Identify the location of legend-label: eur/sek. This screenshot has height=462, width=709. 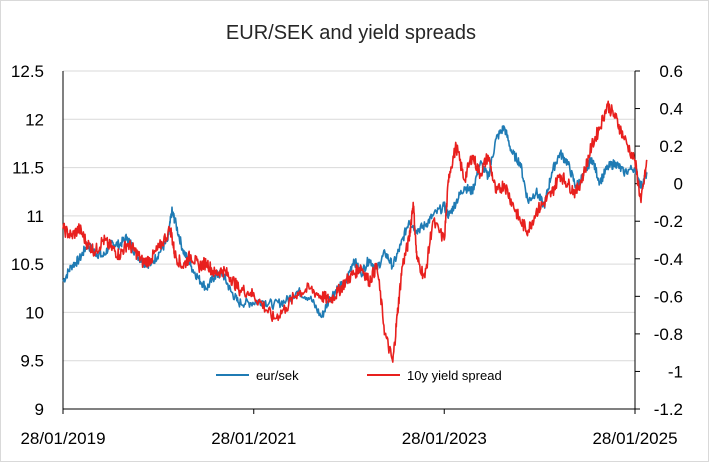
(277, 375).